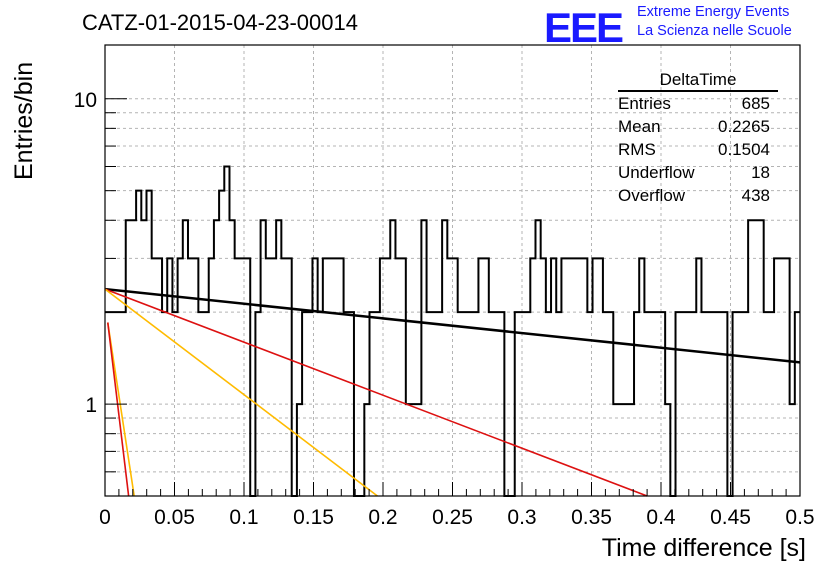 The image size is (836, 572). Describe the element at coordinates (243, 517) in the screenshot. I see `x-tick-label: 0.1` at that location.